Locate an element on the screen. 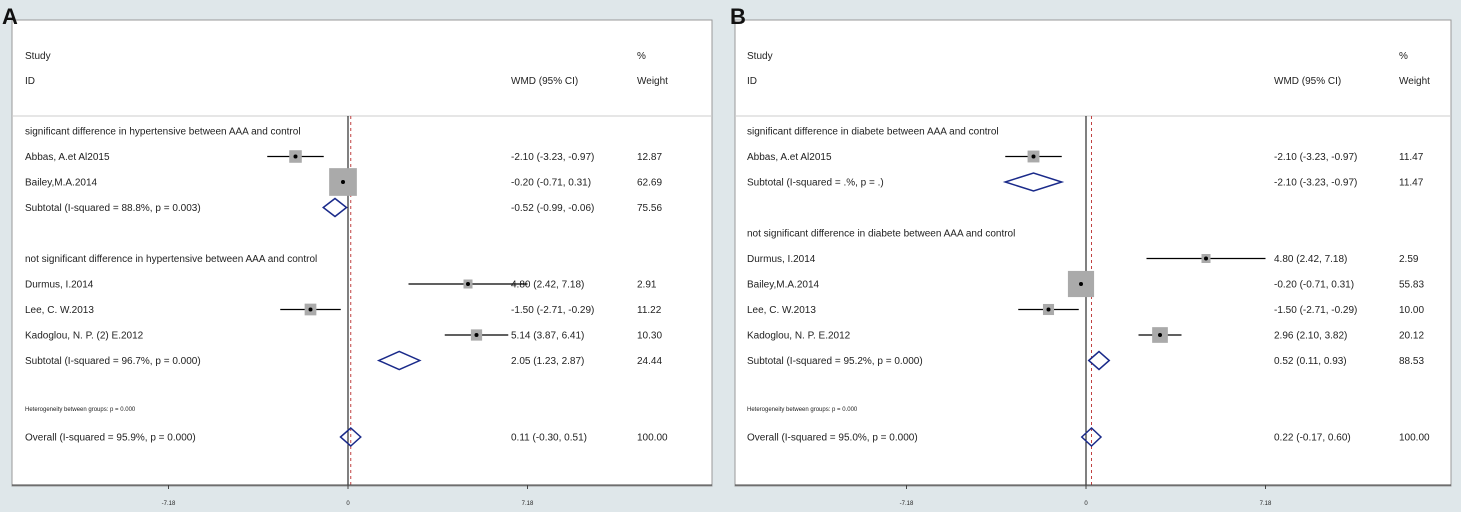 Image resolution: width=1461 pixels, height=512 pixels. panel-label: B is located at coordinates (738, 16).